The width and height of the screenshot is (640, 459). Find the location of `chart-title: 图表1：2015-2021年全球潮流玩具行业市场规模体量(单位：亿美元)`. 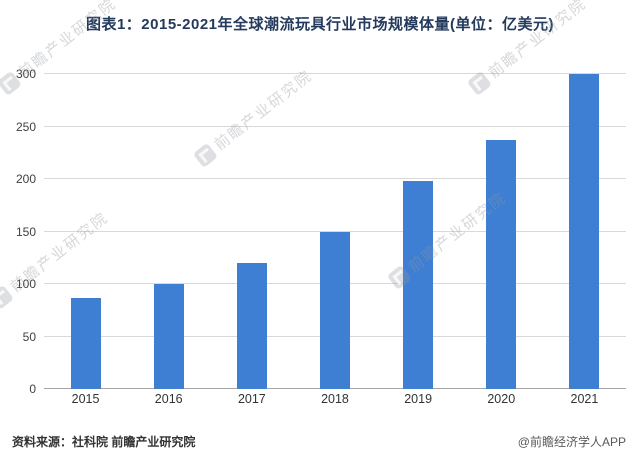

chart-title: 图表1：2015-2021年全球潮流玩具行业市场规模体量(单位：亿美元) is located at coordinates (320, 24).